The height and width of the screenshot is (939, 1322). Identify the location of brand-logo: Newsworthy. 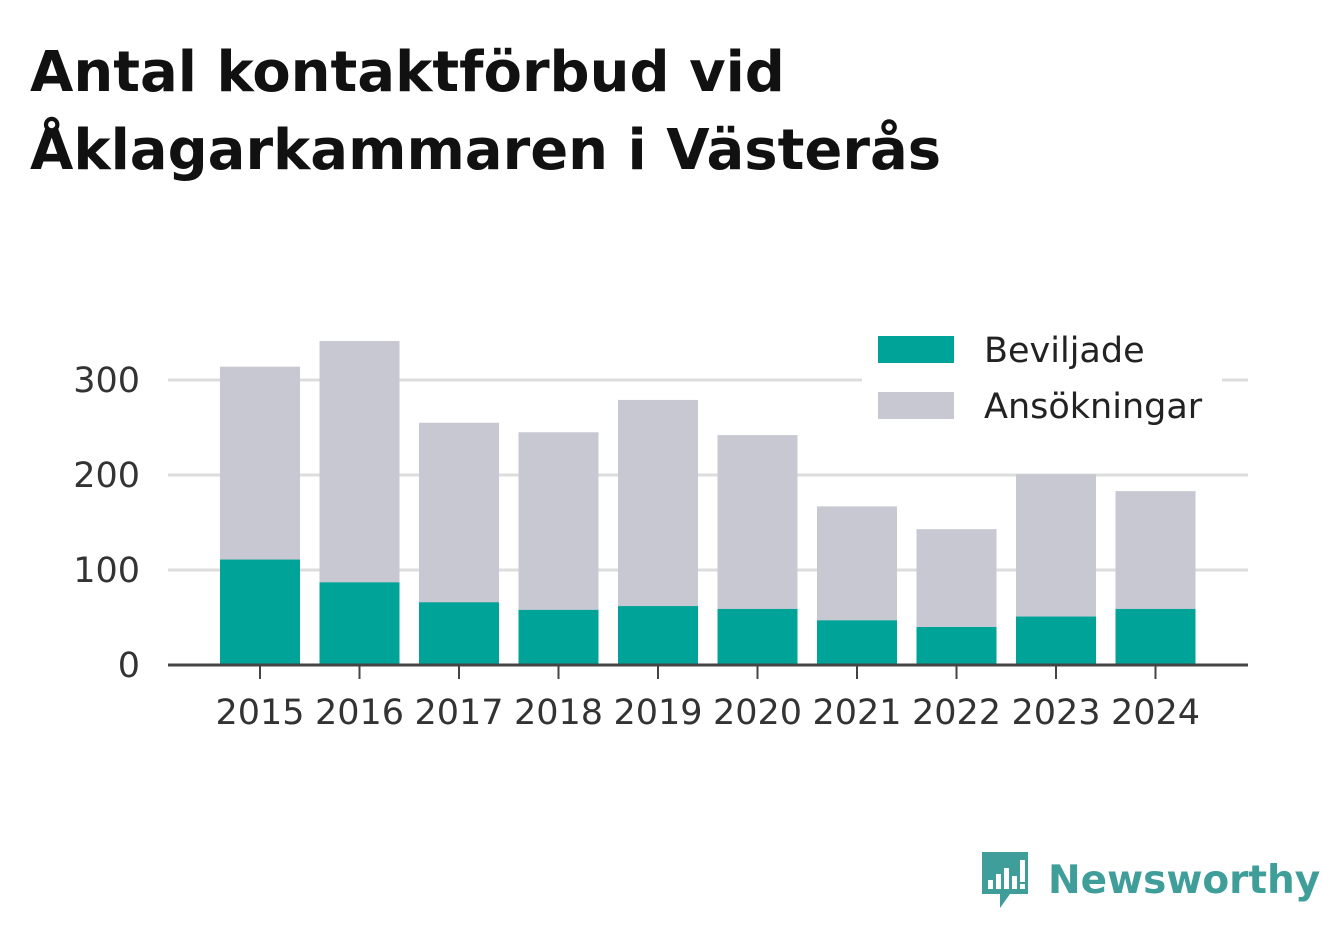
(1150, 880).